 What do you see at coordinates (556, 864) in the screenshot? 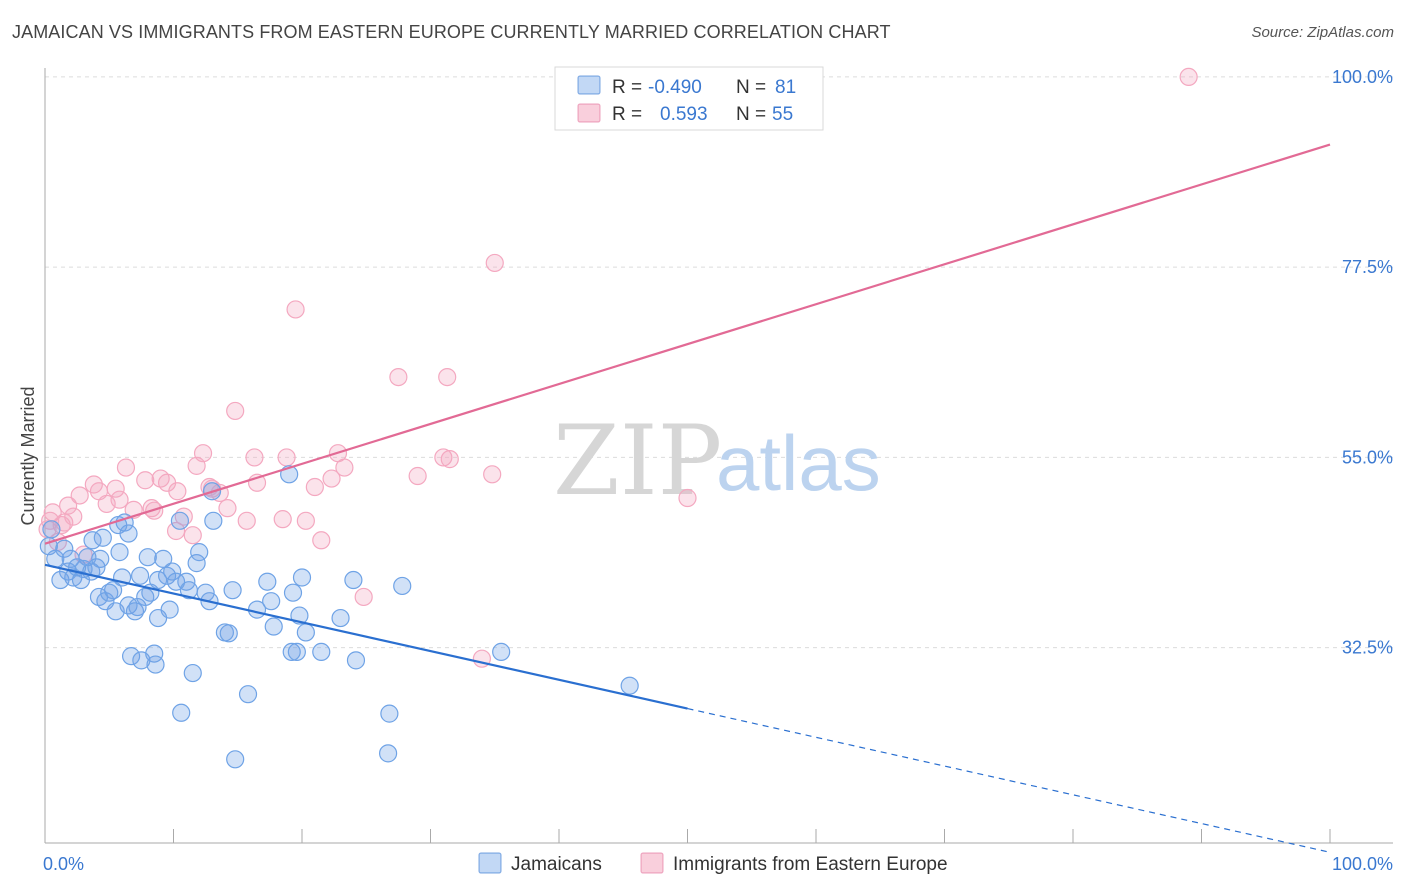
I see `bottom-legend-label-jamaicans: Jamaicans` at bounding box center [556, 864].